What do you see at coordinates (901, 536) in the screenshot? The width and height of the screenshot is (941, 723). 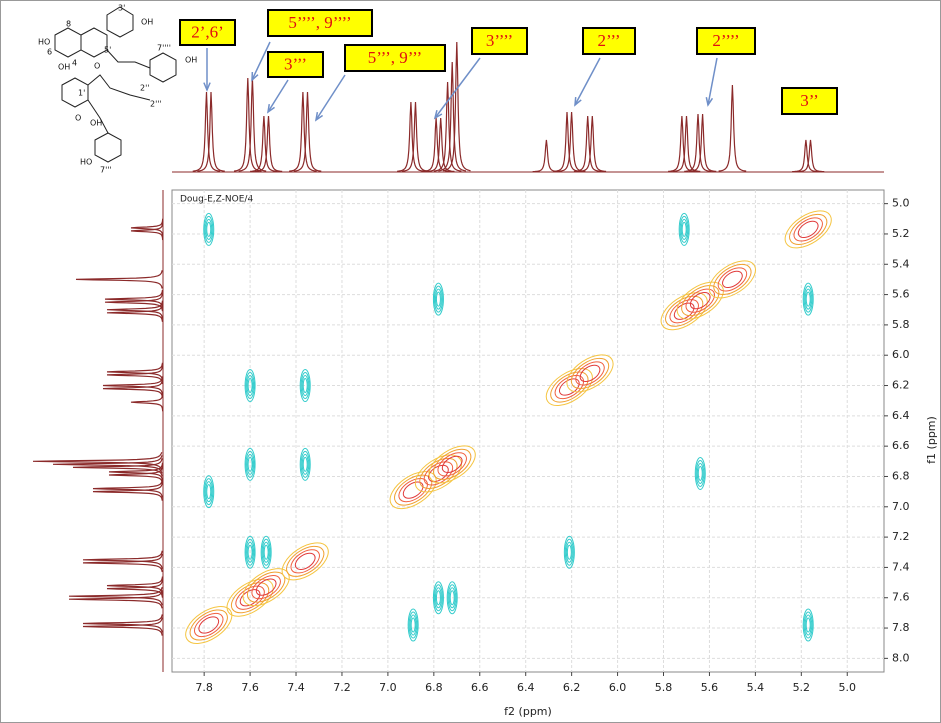 I see `y-tick-label: 7.2` at bounding box center [901, 536].